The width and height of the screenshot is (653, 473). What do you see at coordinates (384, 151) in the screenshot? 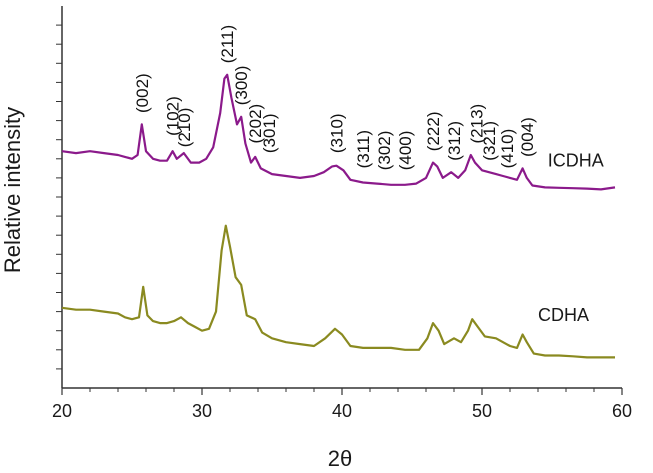
I see `peak-label: (302)` at bounding box center [384, 151].